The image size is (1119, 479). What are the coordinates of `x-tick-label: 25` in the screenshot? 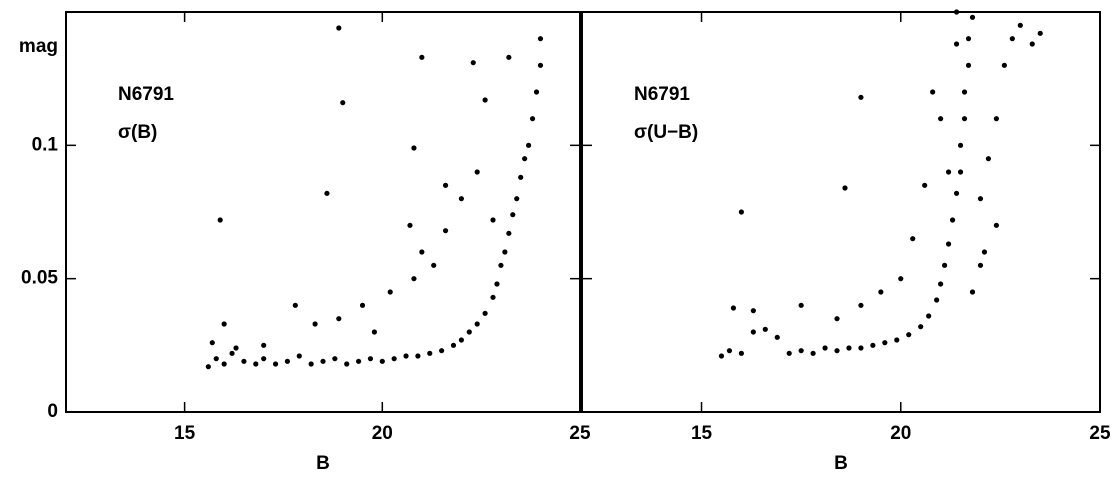 It's located at (1100, 433).